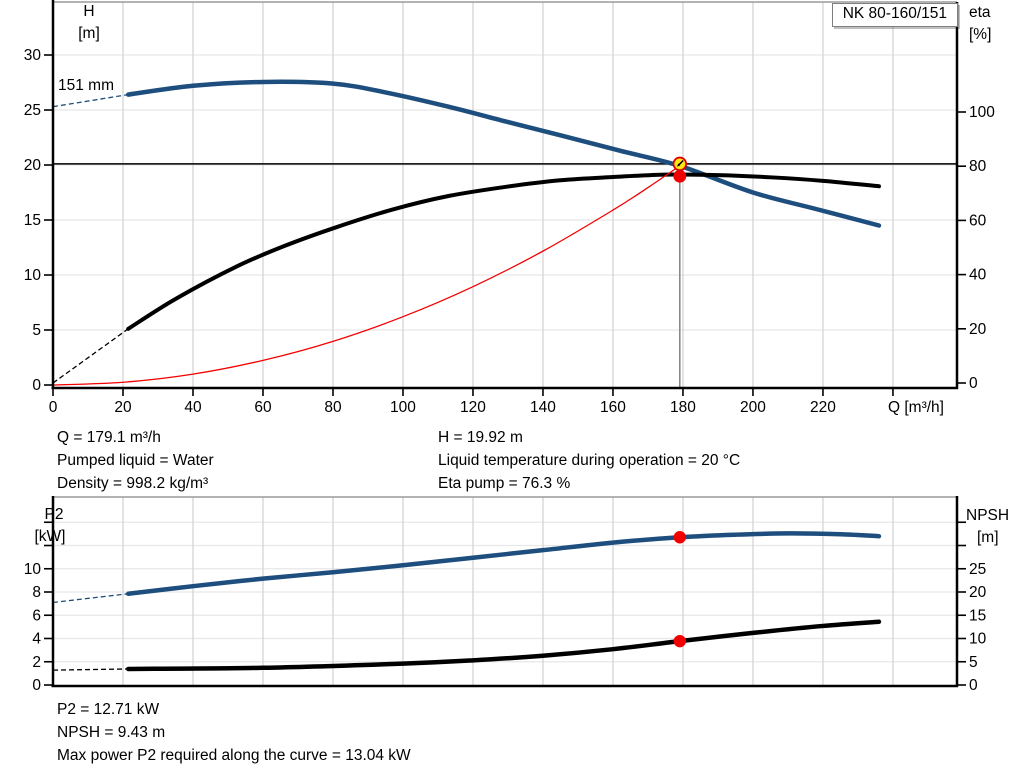 This screenshot has height=781, width=1024. What do you see at coordinates (90, 356) in the screenshot?
I see `efficiency-curve-dashed-lead` at bounding box center [90, 356].